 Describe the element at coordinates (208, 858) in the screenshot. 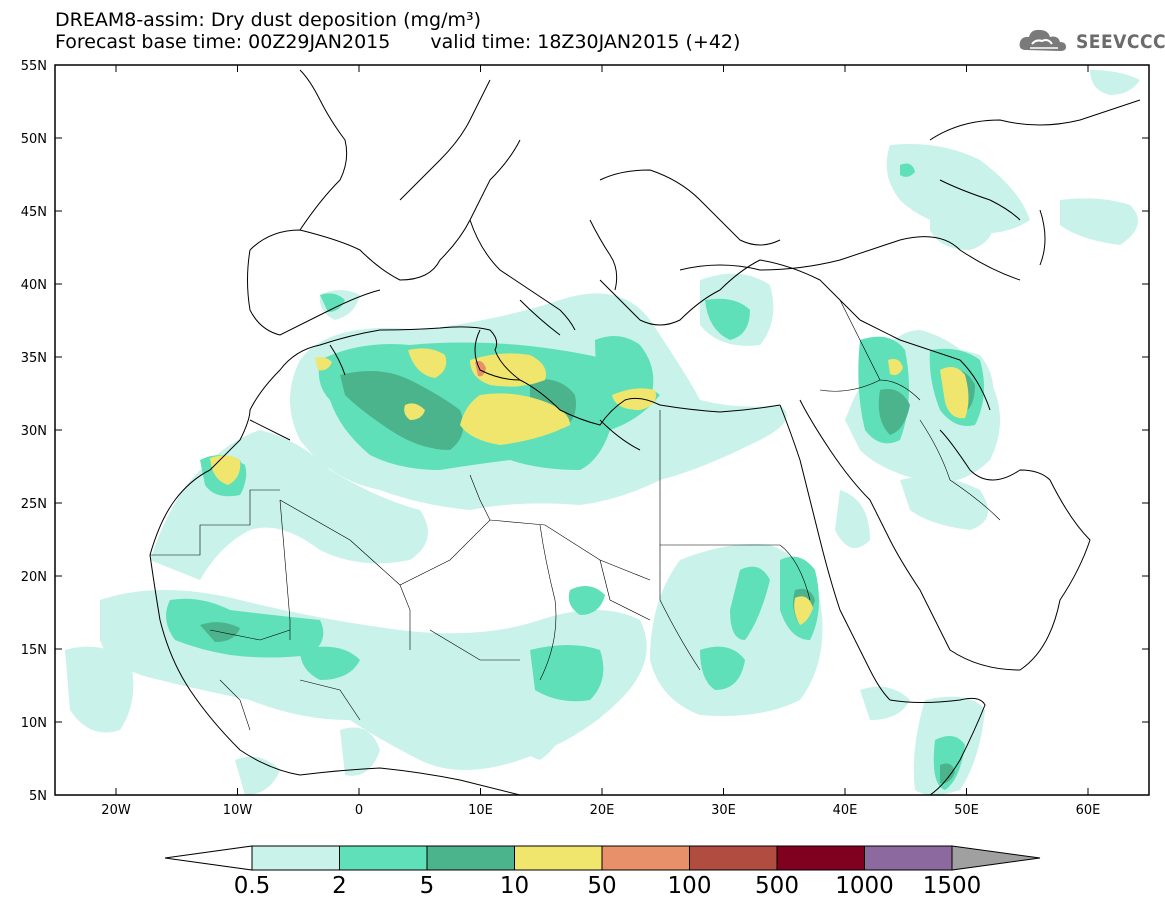

I see `colorbar-arrow-low` at that location.